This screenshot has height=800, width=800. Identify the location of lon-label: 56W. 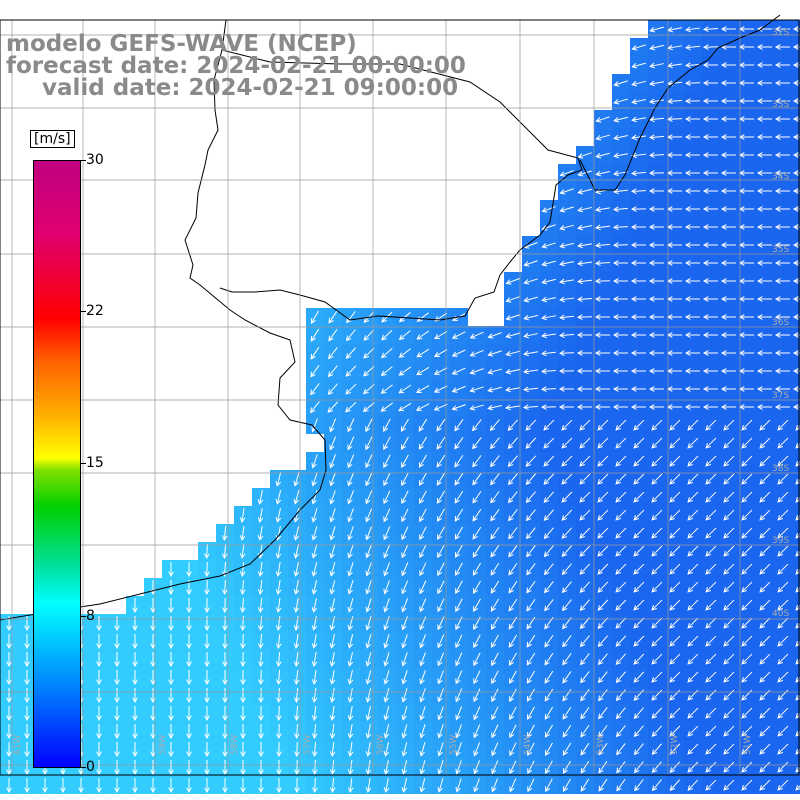
(381, 745).